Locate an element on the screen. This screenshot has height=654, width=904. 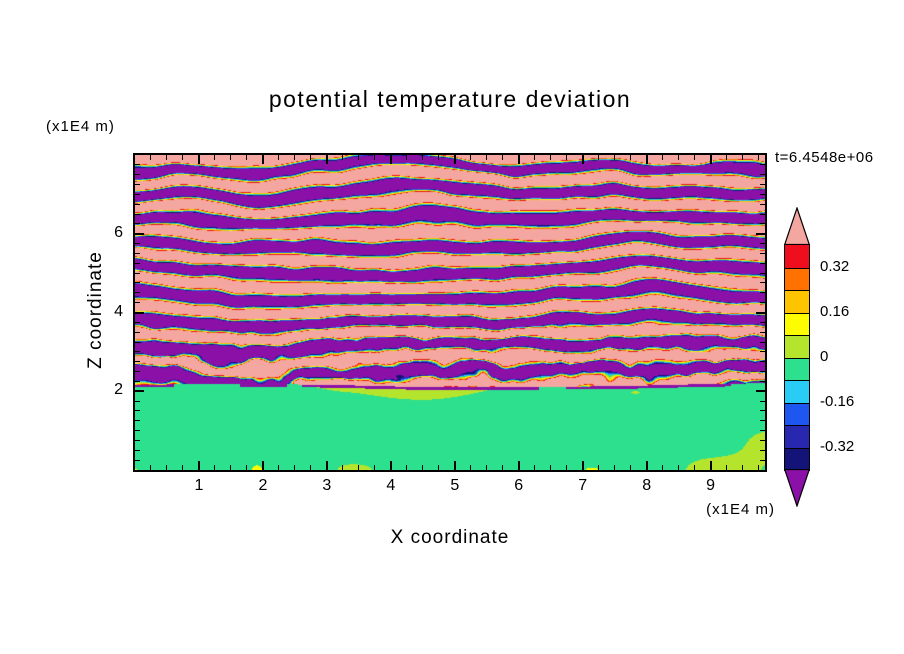
z-tick-label: 2 is located at coordinates (118, 390).